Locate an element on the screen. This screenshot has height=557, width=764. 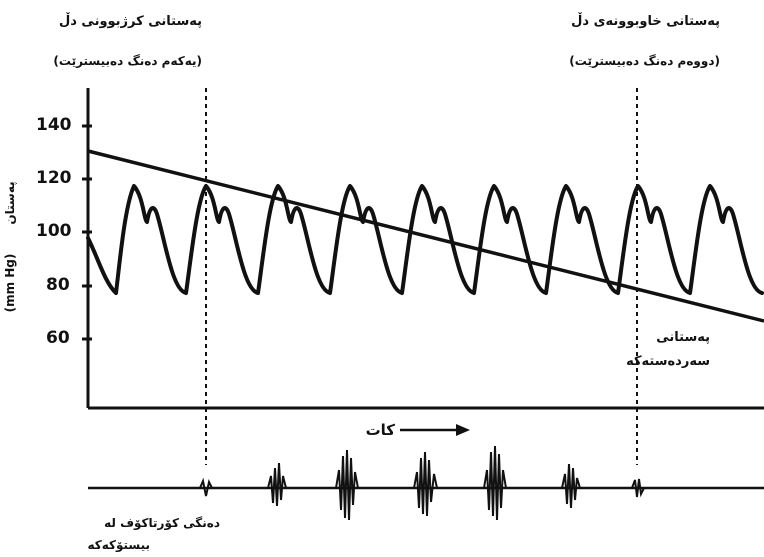
y-axis-unit: (mm Hg) is located at coordinates (10, 283).